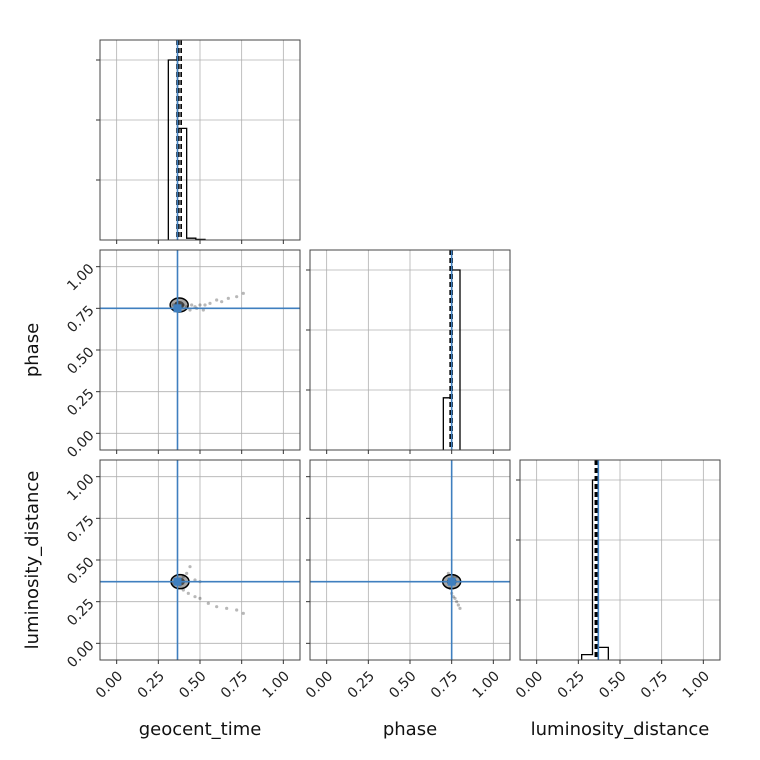  What do you see at coordinates (620, 729) in the screenshot?
I see `x-axis-label: luminosity_distance` at bounding box center [620, 729].